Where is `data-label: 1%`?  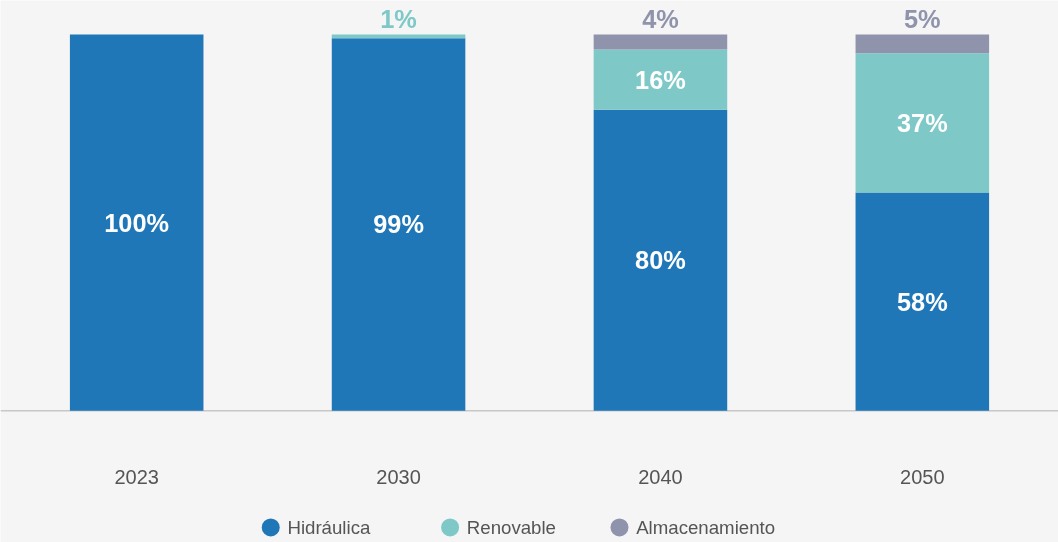
data-label: 1% is located at coordinates (398, 19).